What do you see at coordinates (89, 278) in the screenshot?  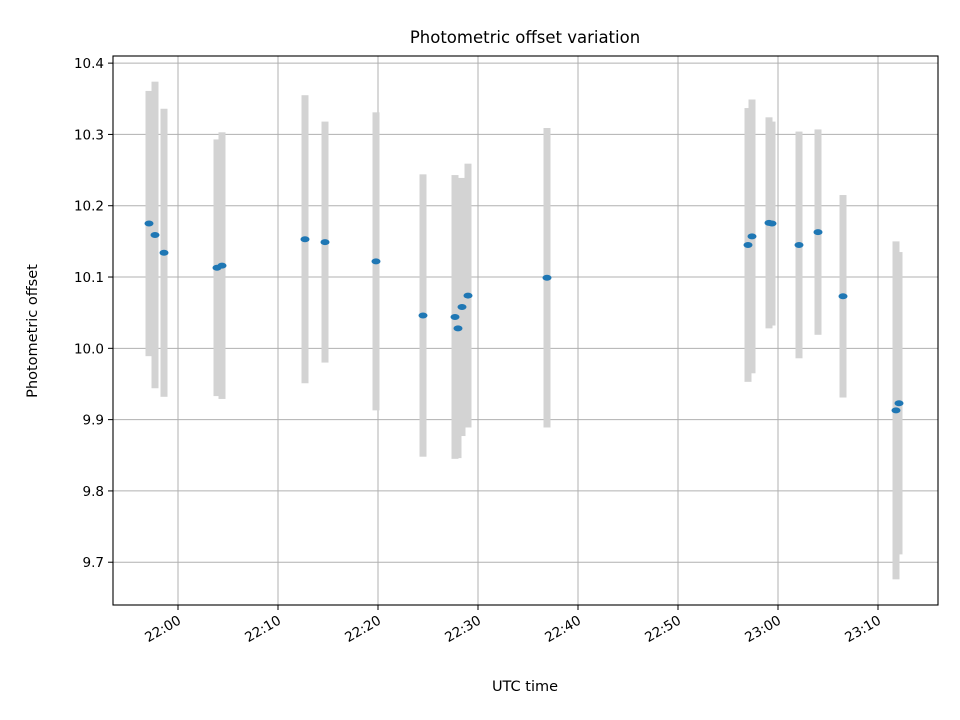 I see `y-tick-label: 10.1` at bounding box center [89, 278].